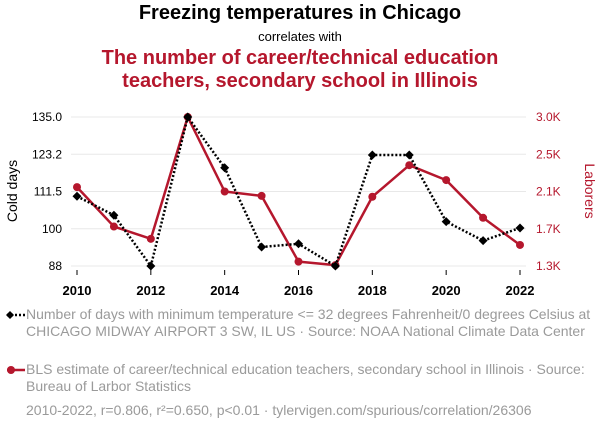  What do you see at coordinates (12, 191) in the screenshot?
I see `y-axis-label-left: Cold days` at bounding box center [12, 191].